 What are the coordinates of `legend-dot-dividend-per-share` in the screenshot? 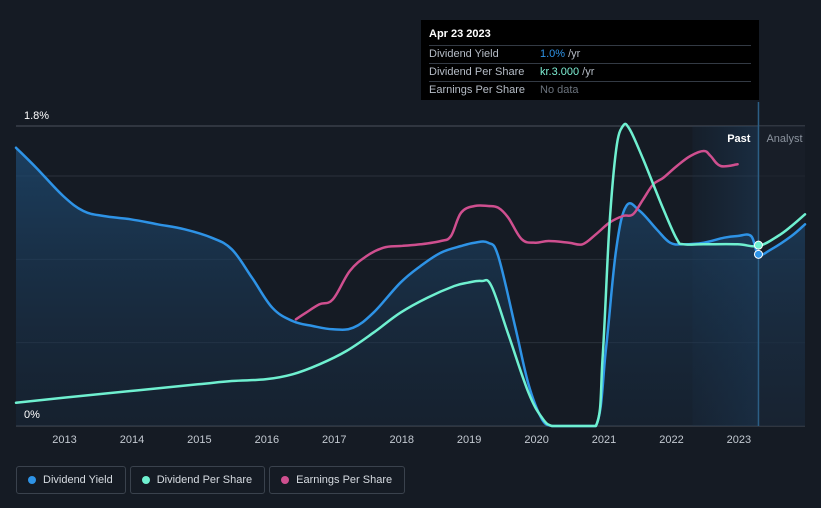 It's located at (145, 480).